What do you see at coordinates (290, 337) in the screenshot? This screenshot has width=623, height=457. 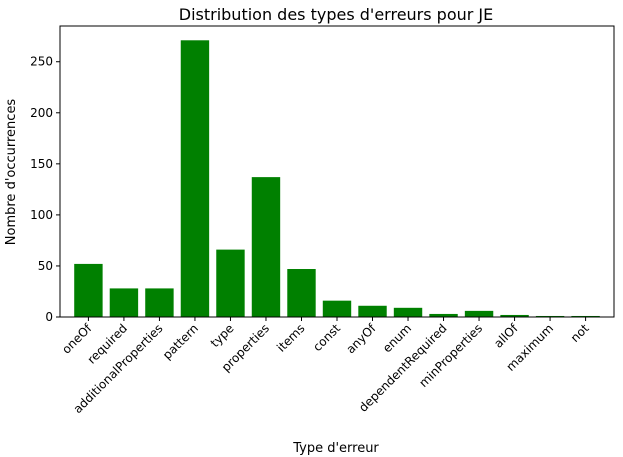 I see `x-tick-label: items` at bounding box center [290, 337].